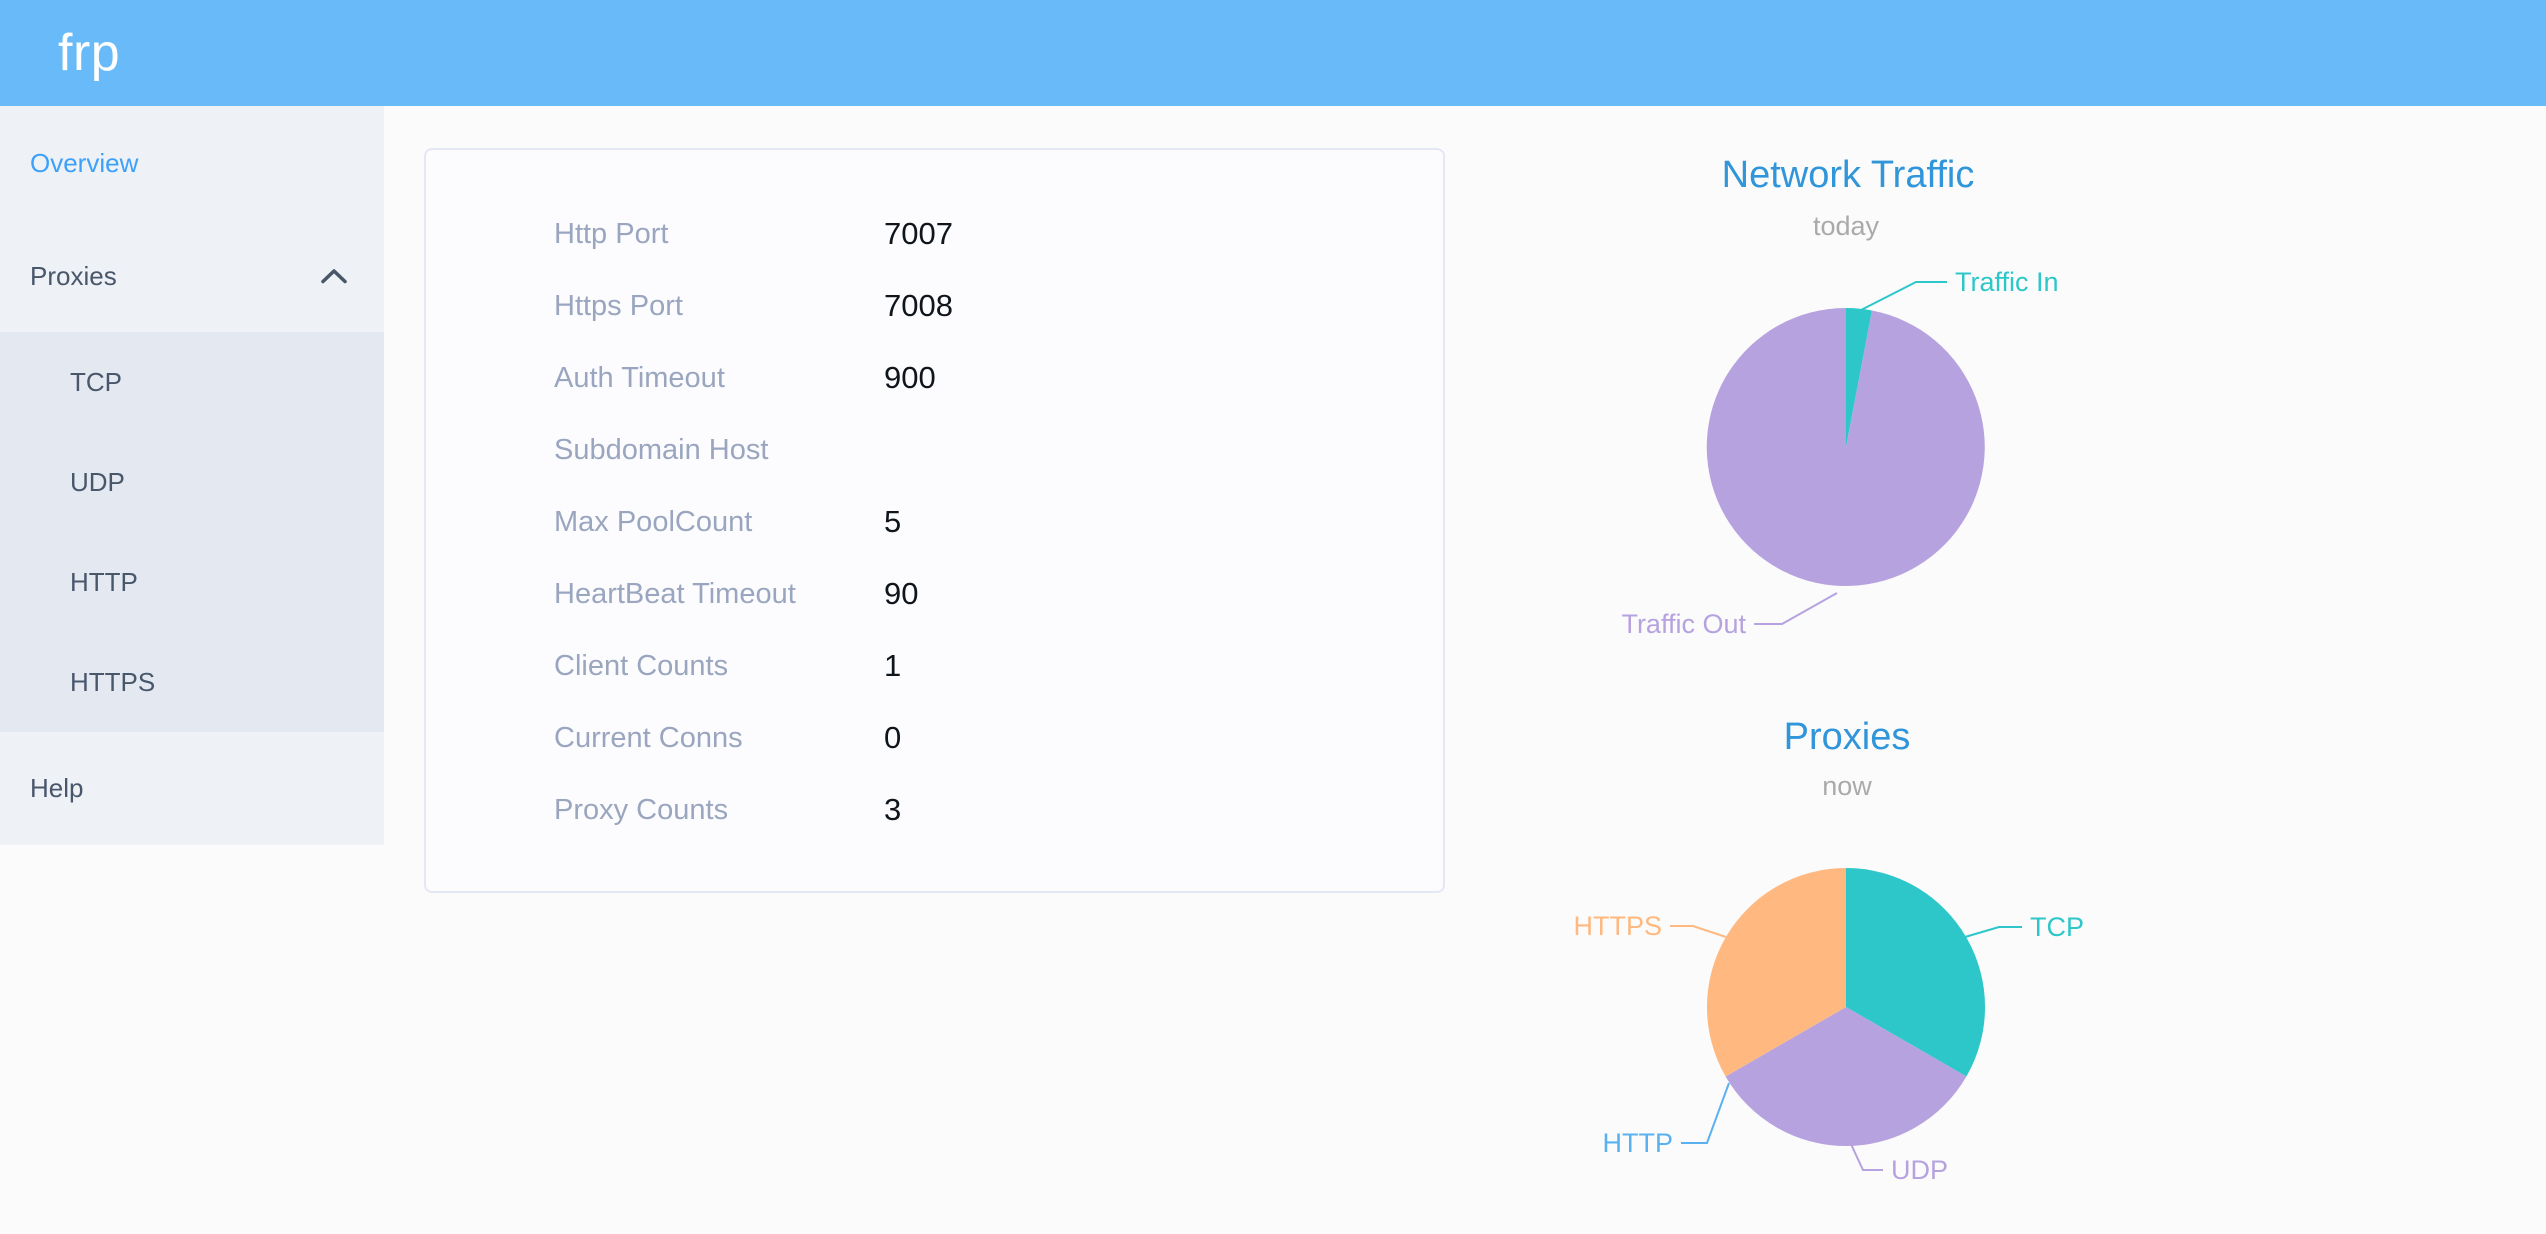 The height and width of the screenshot is (1234, 2546). What do you see at coordinates (934, 666) in the screenshot?
I see `info-row-client-counts: Client Counts 1` at bounding box center [934, 666].